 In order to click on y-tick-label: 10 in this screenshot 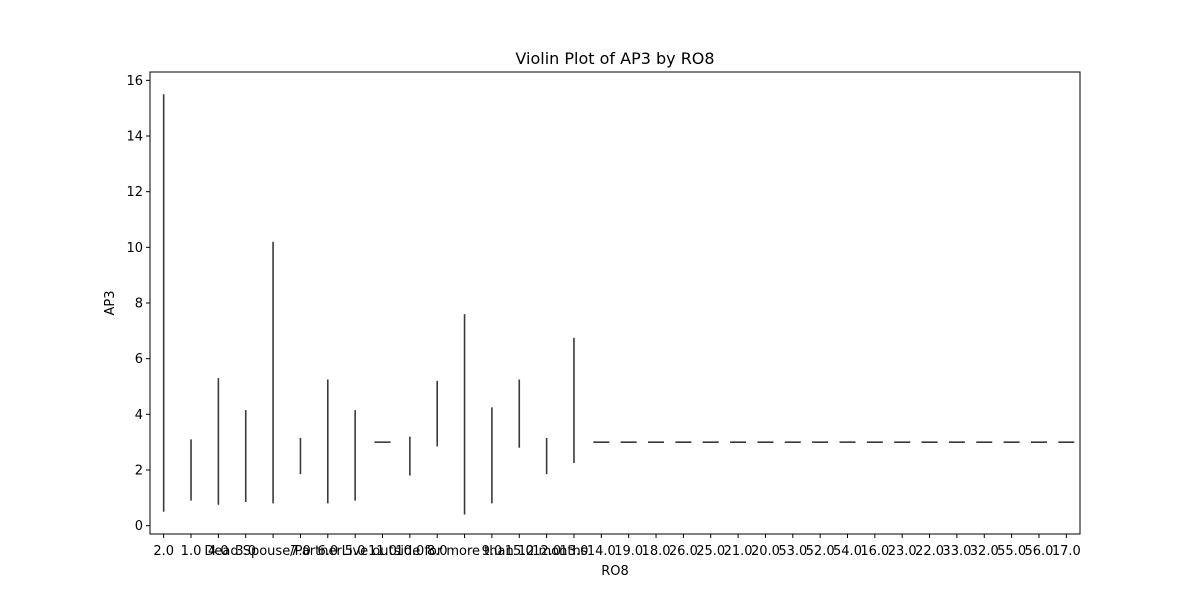, I will do `click(134, 248)`.